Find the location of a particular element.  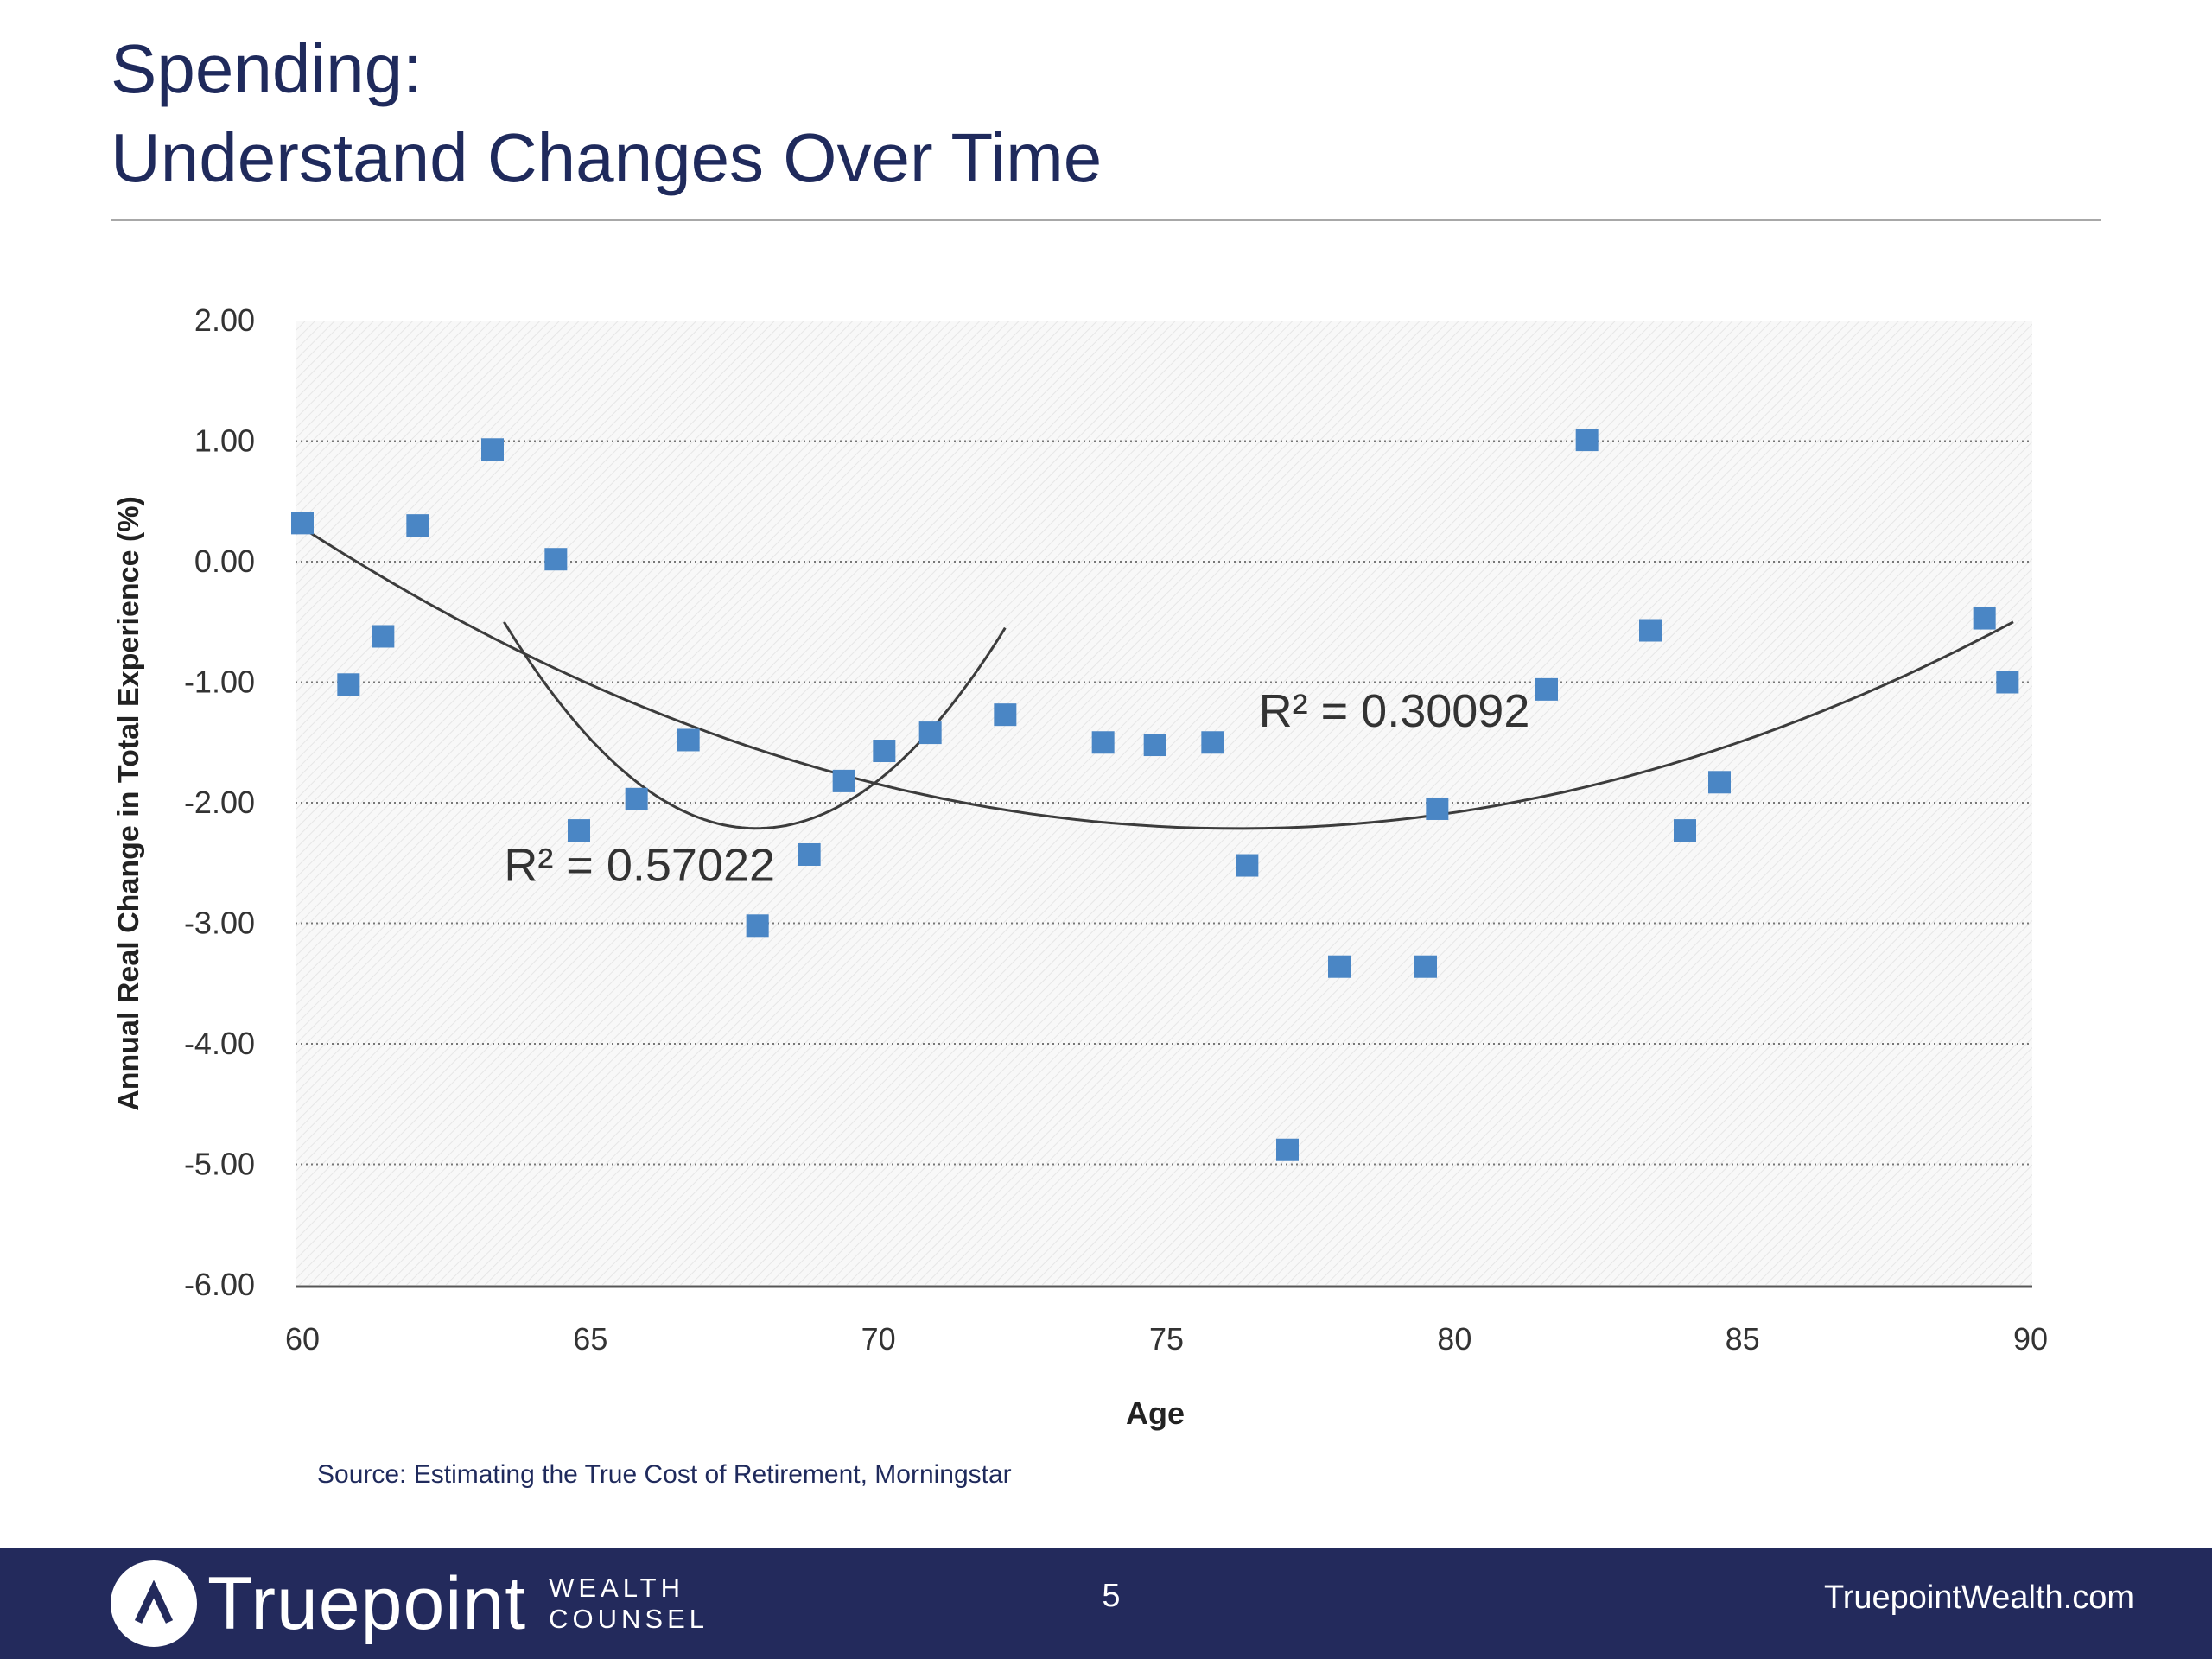

x-tick-label: 85 is located at coordinates (1743, 1339).